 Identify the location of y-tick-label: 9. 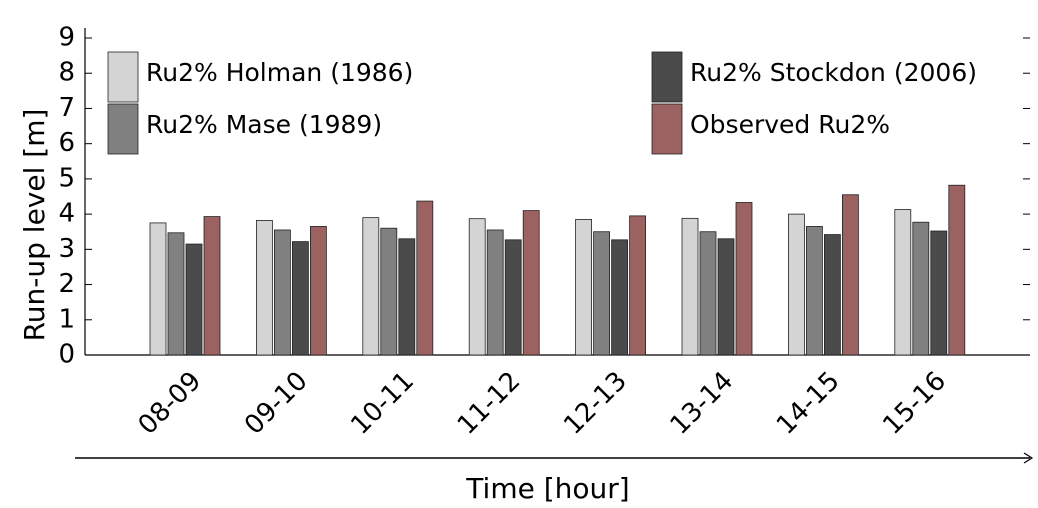
(66, 38).